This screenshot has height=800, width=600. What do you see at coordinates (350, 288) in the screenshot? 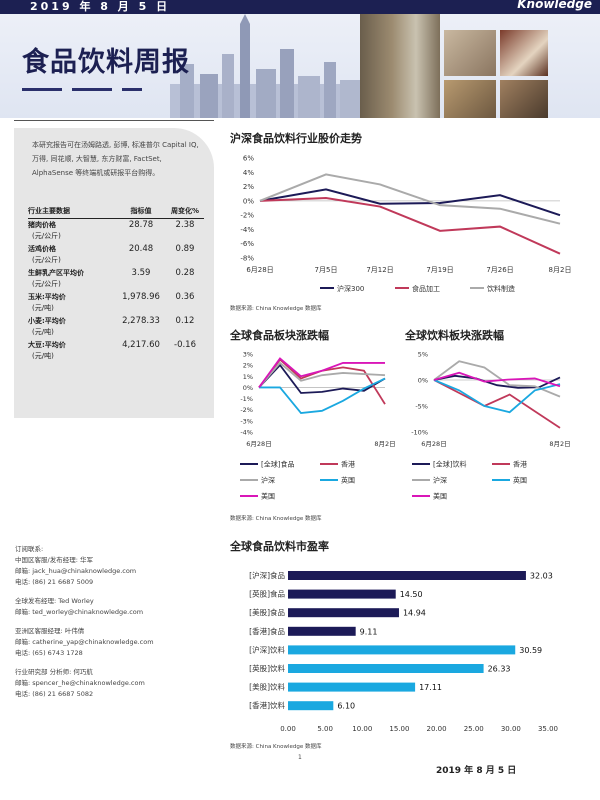
I see `legend-label: 沪深300` at bounding box center [350, 288].